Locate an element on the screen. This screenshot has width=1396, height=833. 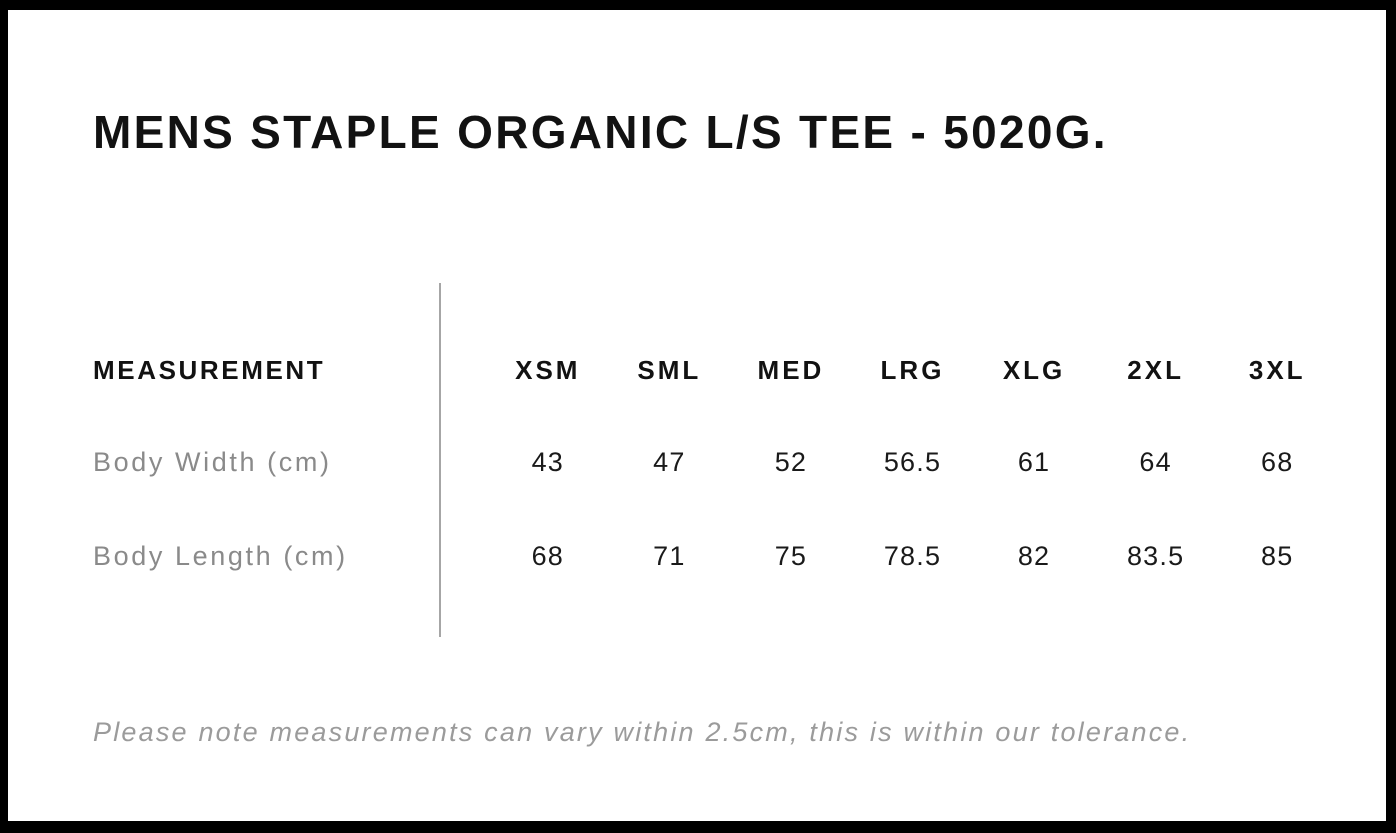
column-header-xlg: XLG is located at coordinates (1034, 369).